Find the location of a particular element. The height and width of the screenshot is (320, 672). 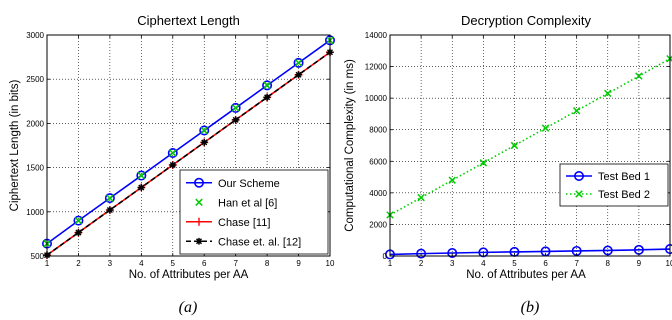

chart-b-y-tick-label: 12000 is located at coordinates (376, 67).